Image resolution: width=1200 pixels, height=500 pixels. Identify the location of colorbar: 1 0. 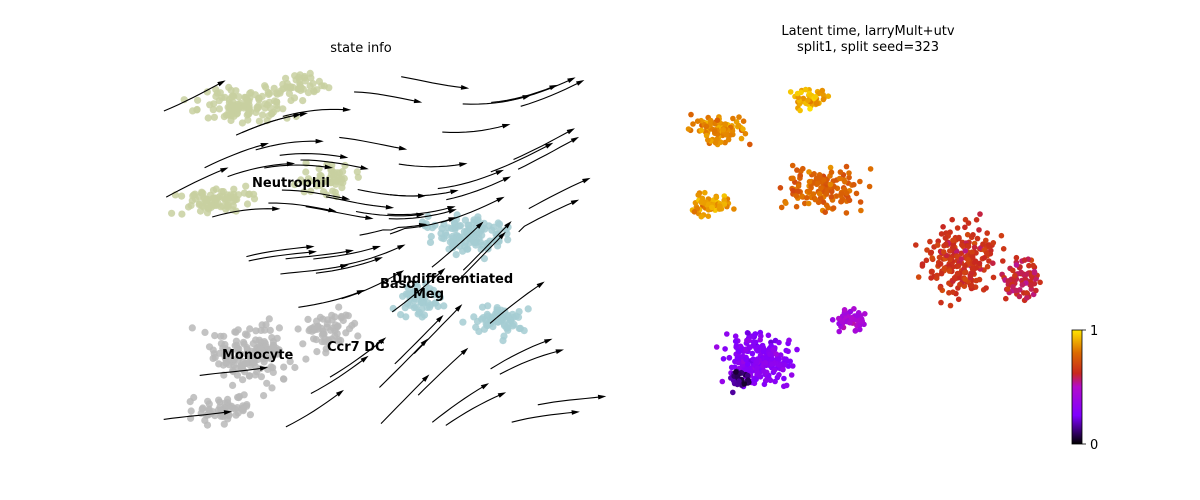
(1084, 388).